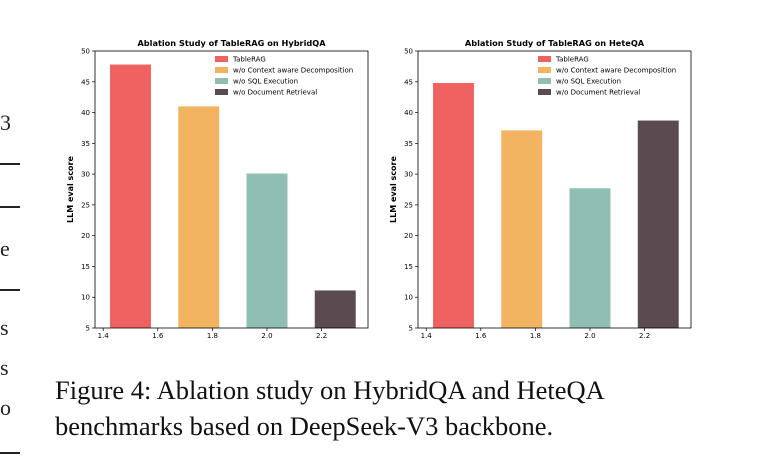 The height and width of the screenshot is (475, 765). I want to click on margin-fragment: e, so click(5, 248).